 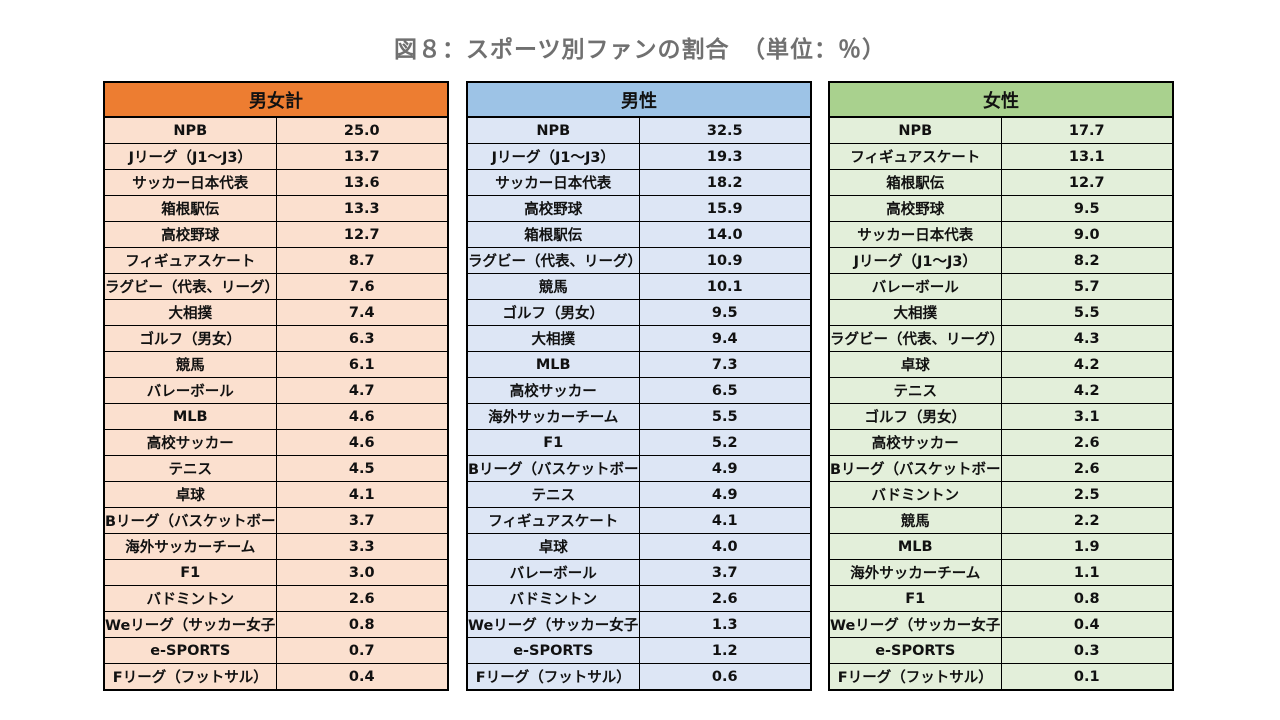 What do you see at coordinates (724, 156) in the screenshot?
I see `percentage-value-cell: 19.3` at bounding box center [724, 156].